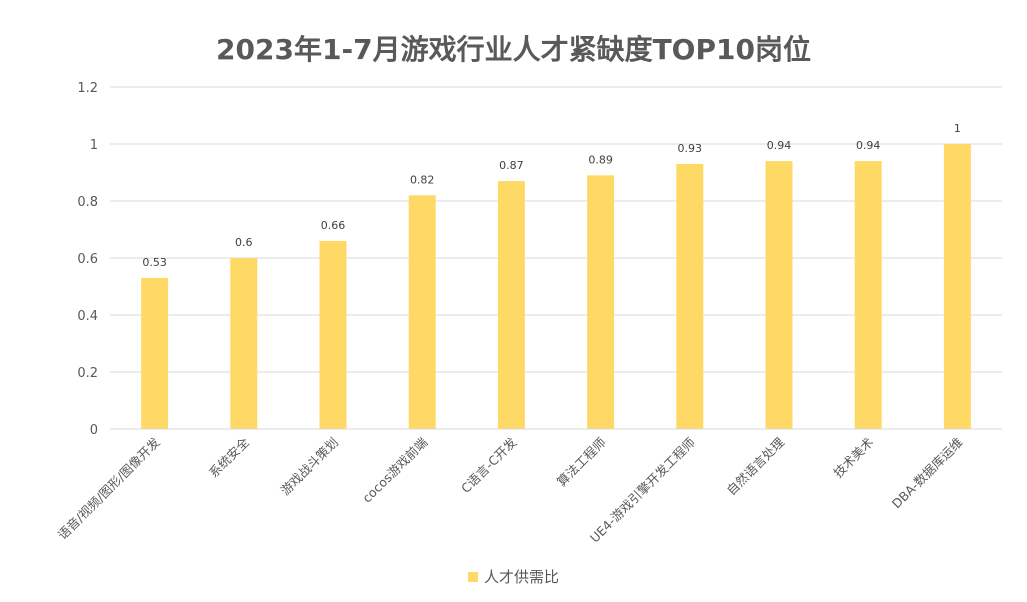 The image size is (1027, 602). What do you see at coordinates (309, 467) in the screenshot?
I see `x-tick-label: 游戏战斗策划` at bounding box center [309, 467].